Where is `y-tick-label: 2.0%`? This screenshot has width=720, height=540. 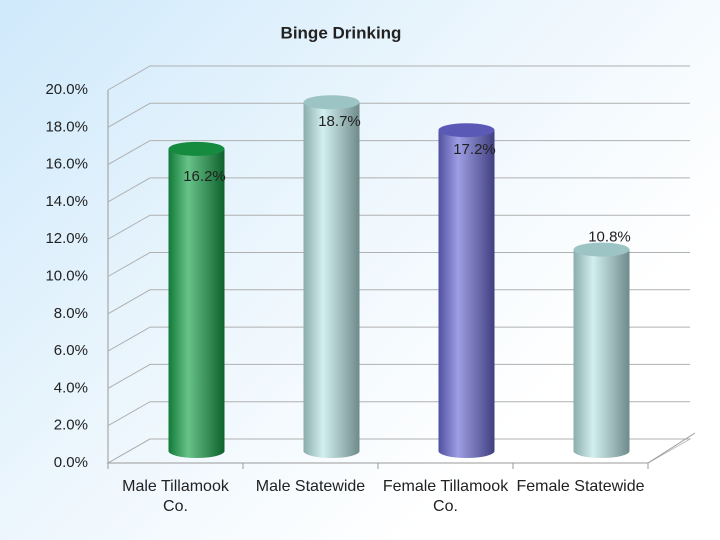 y-tick-label: 2.0% is located at coordinates (71, 425).